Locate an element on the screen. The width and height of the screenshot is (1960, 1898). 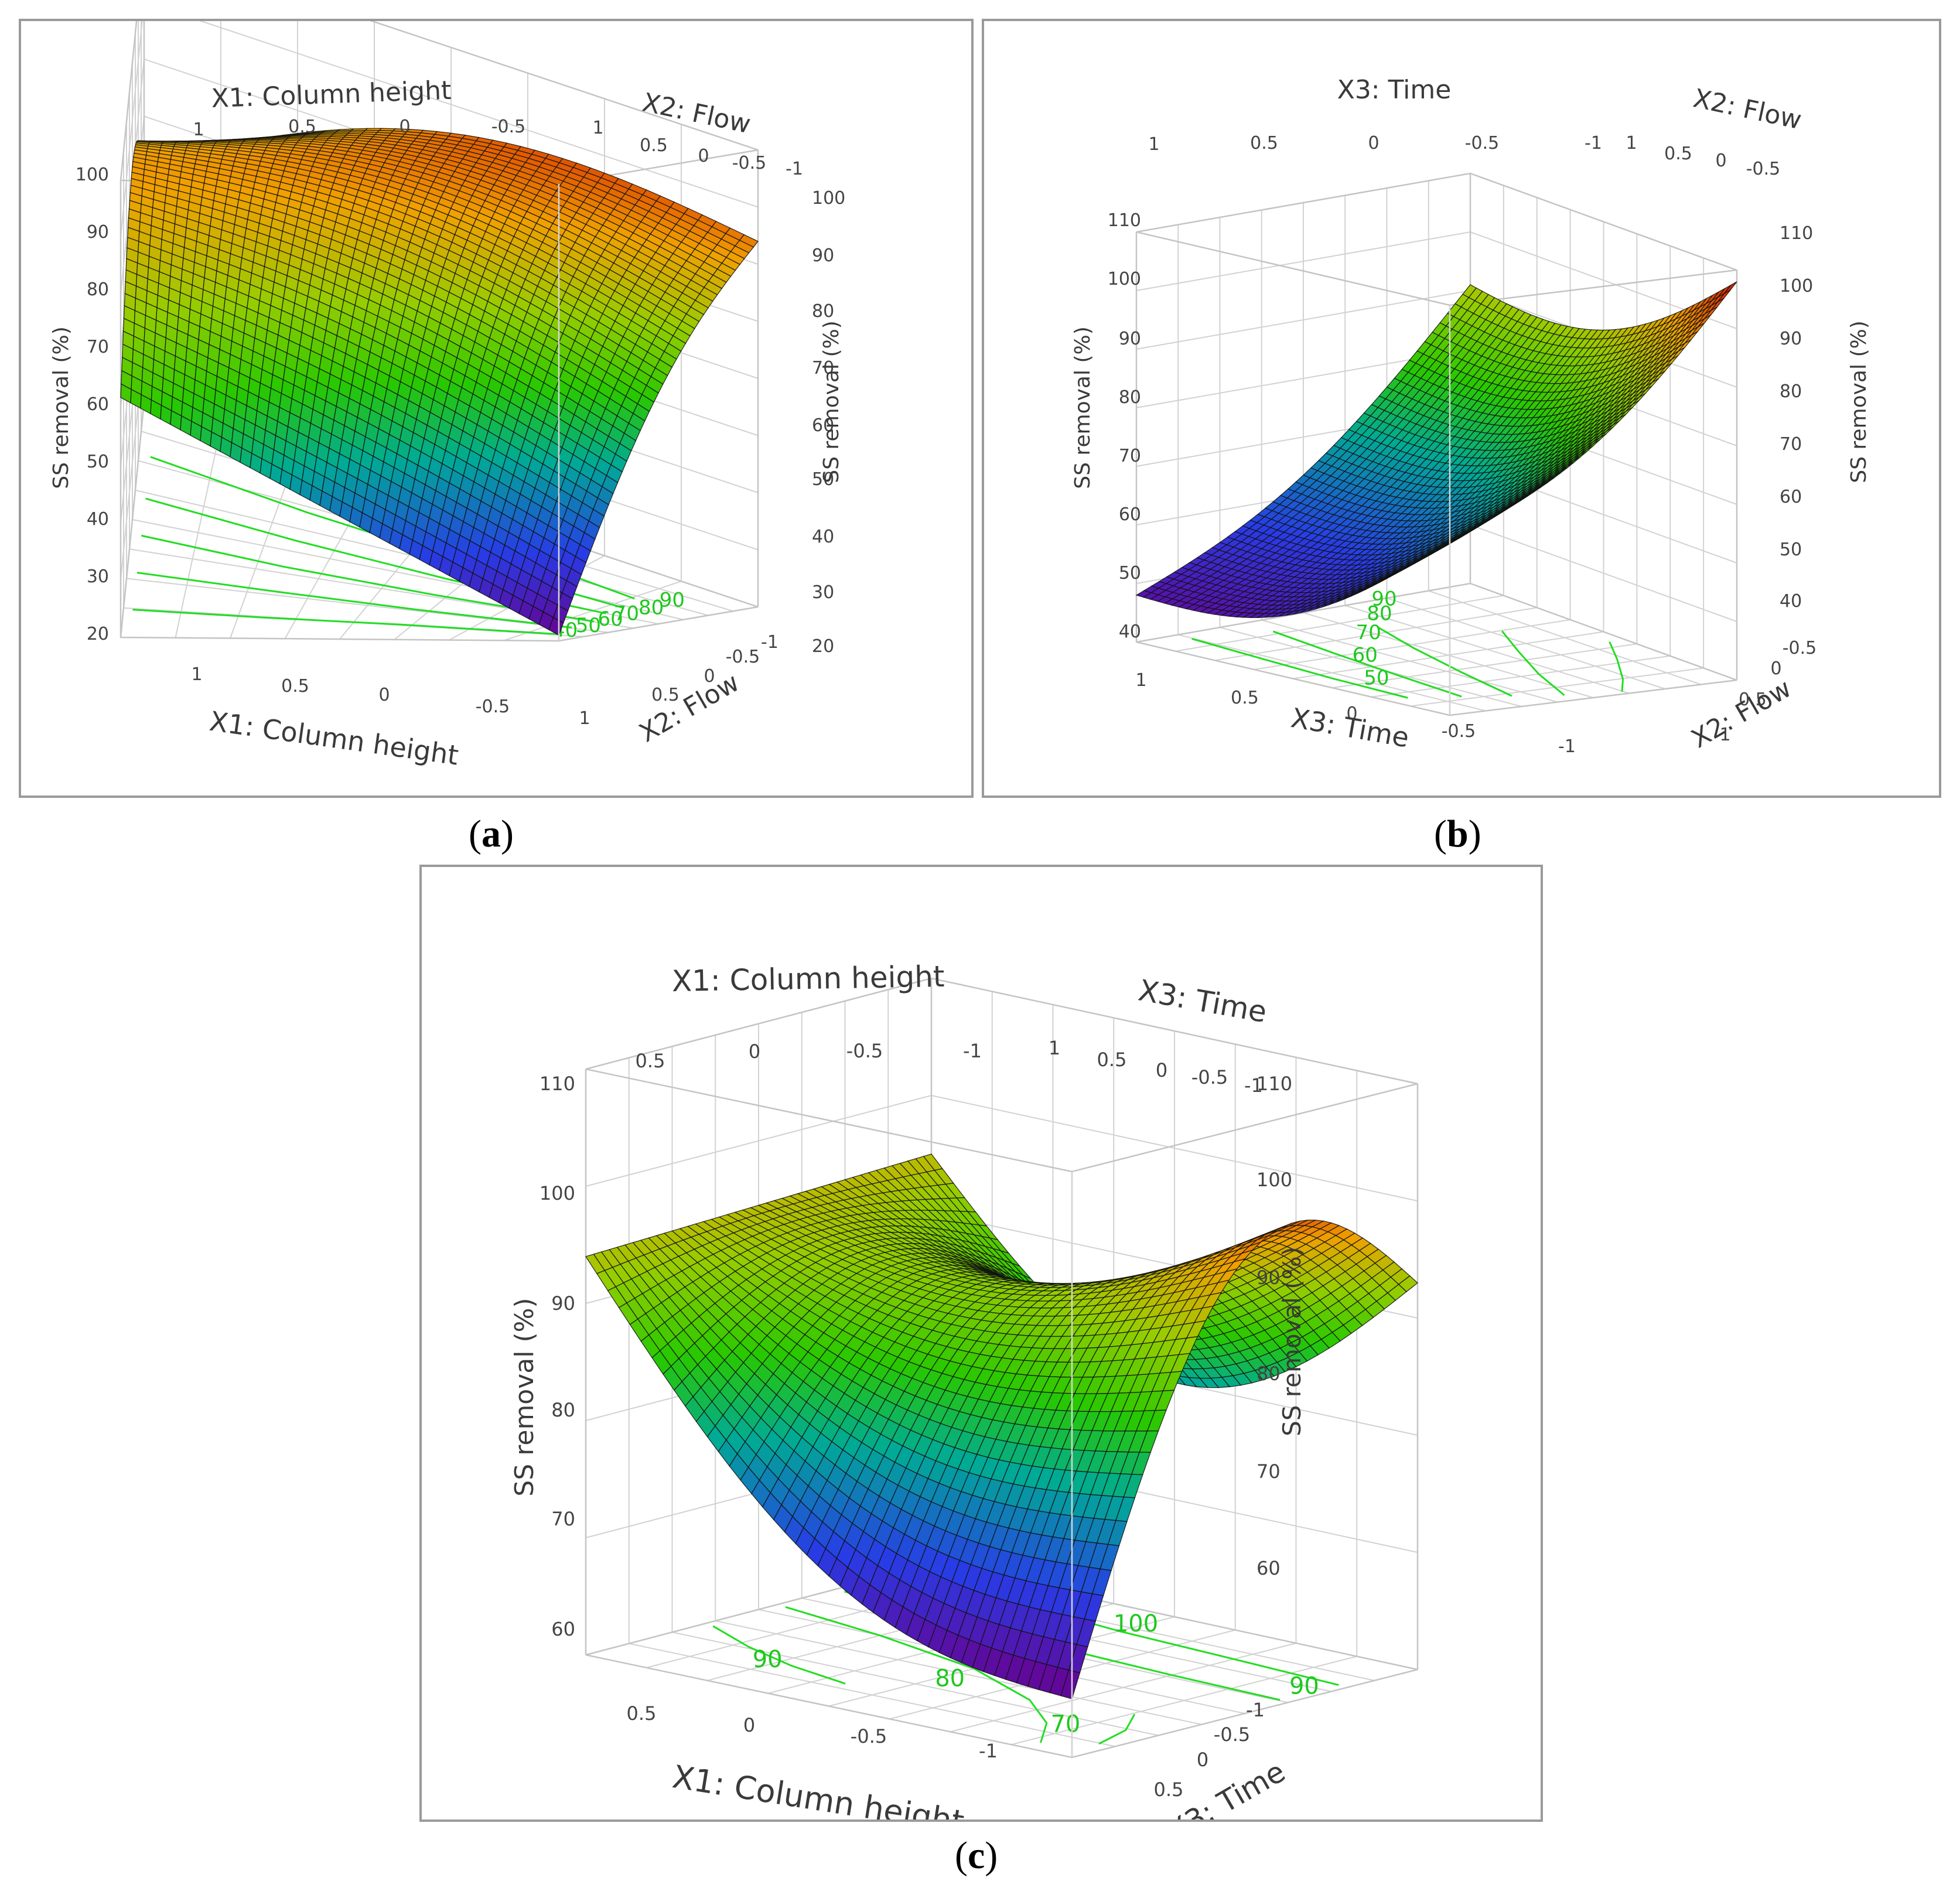
z-left-tick: 90 is located at coordinates (98, 232).